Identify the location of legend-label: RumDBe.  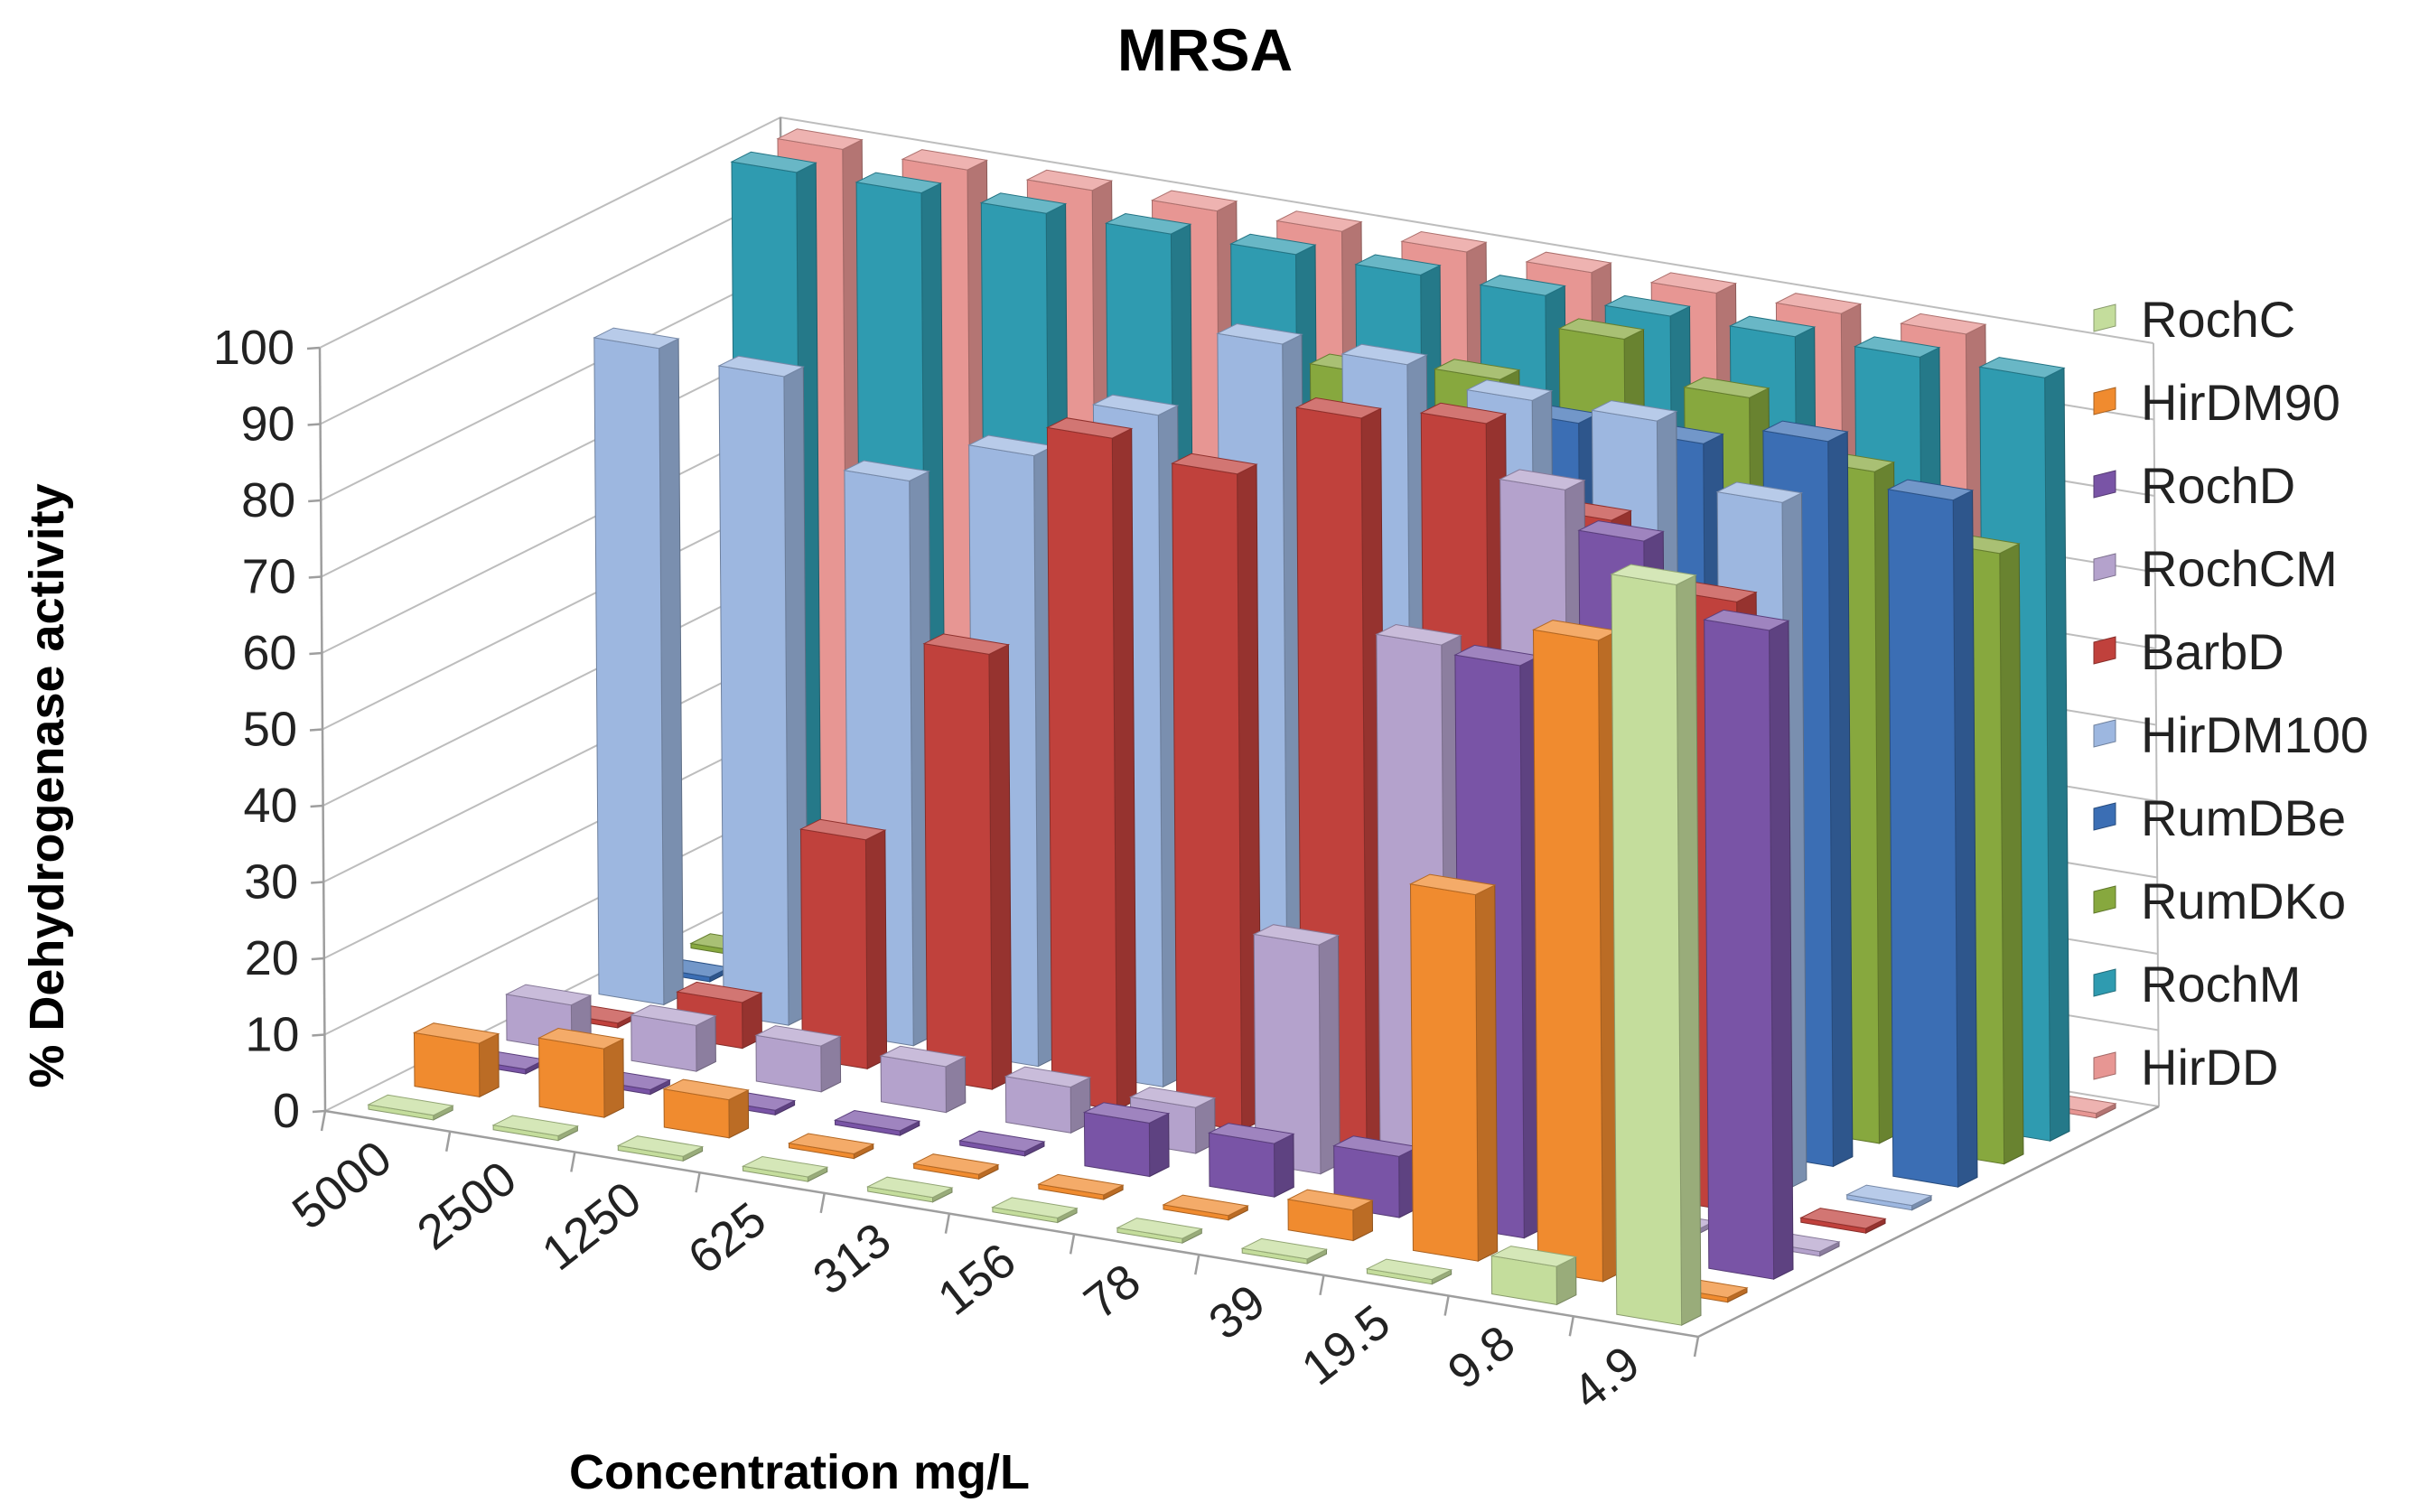
(2244, 817).